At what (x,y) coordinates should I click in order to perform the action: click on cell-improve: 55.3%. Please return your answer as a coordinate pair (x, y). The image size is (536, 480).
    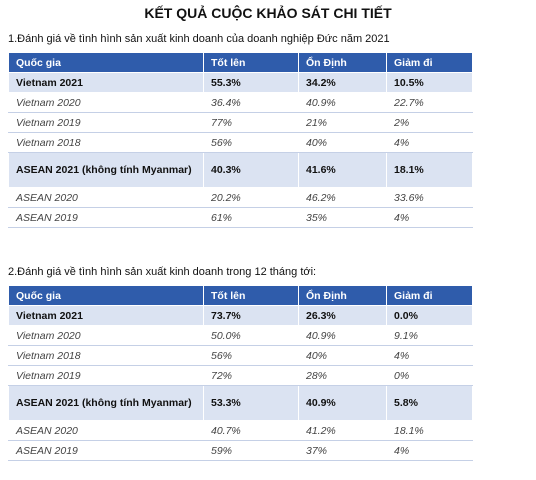
    Looking at the image, I should click on (251, 82).